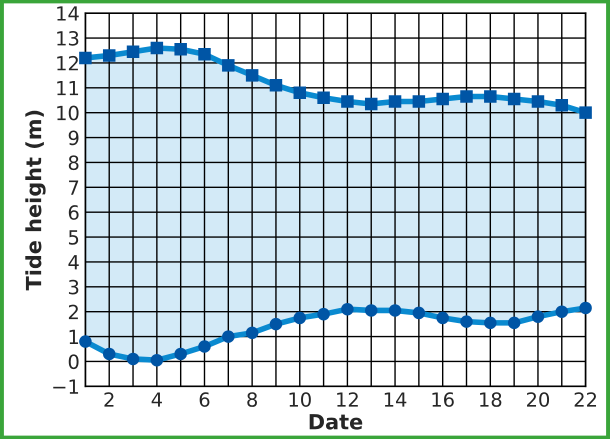  What do you see at coordinates (336, 422) in the screenshot?
I see `x-axis-title: Date` at bounding box center [336, 422].